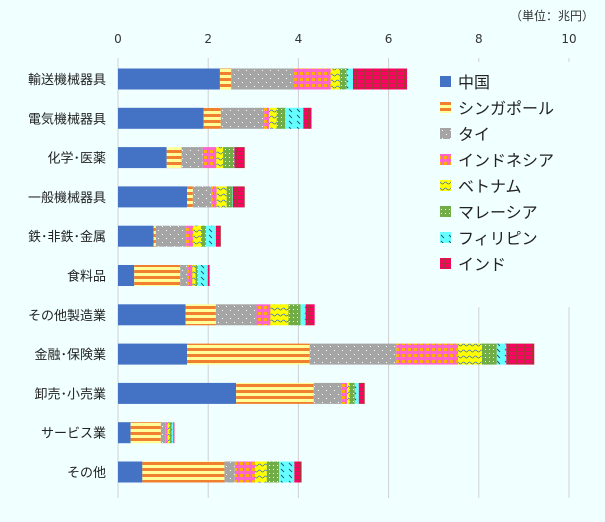 Image resolution: width=605 pixels, height=522 pixels. I want to click on category-label: 金融･保険業, so click(70, 355).